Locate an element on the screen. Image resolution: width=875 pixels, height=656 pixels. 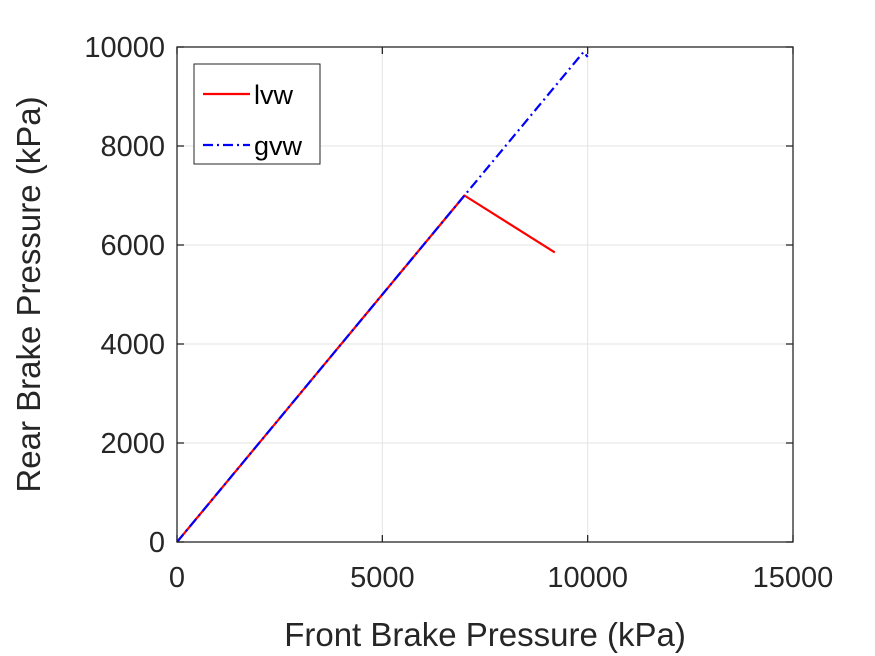
y-tick-label: 8000 is located at coordinates (132, 147).